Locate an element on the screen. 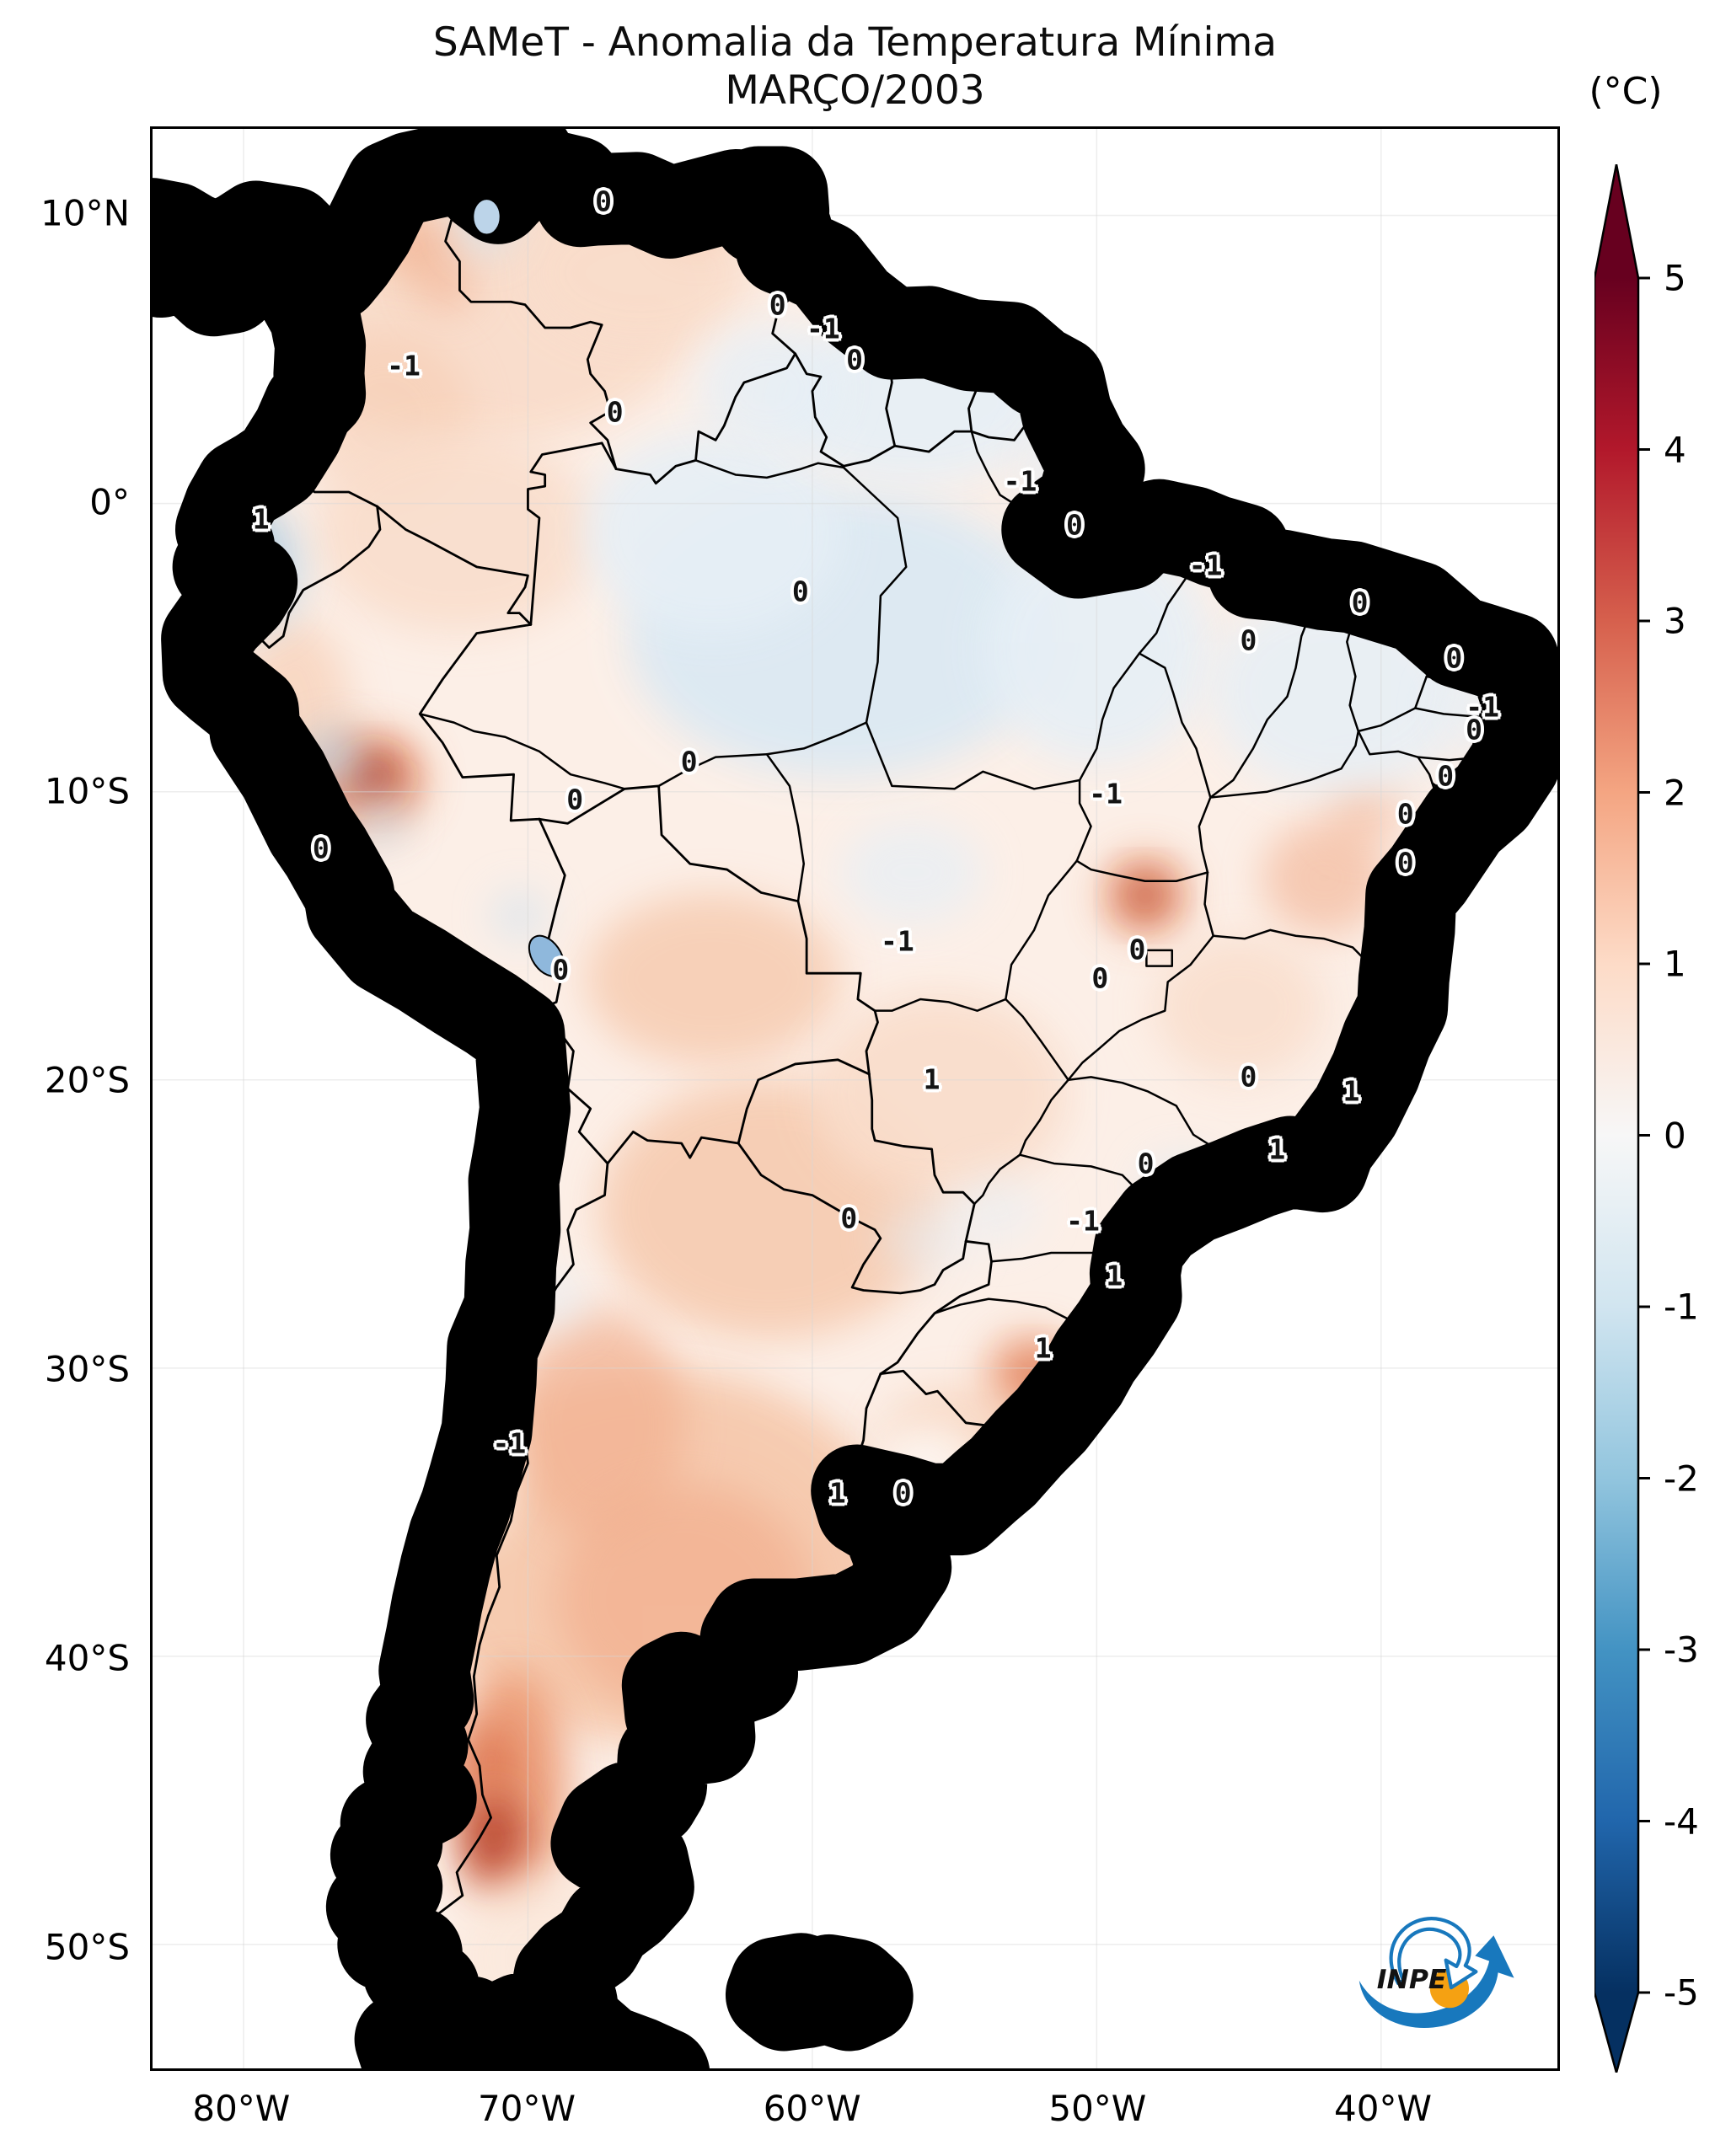 Image resolution: width=1731 pixels, height=2156 pixels. colorbar-ticks is located at coordinates (1644, 1135).